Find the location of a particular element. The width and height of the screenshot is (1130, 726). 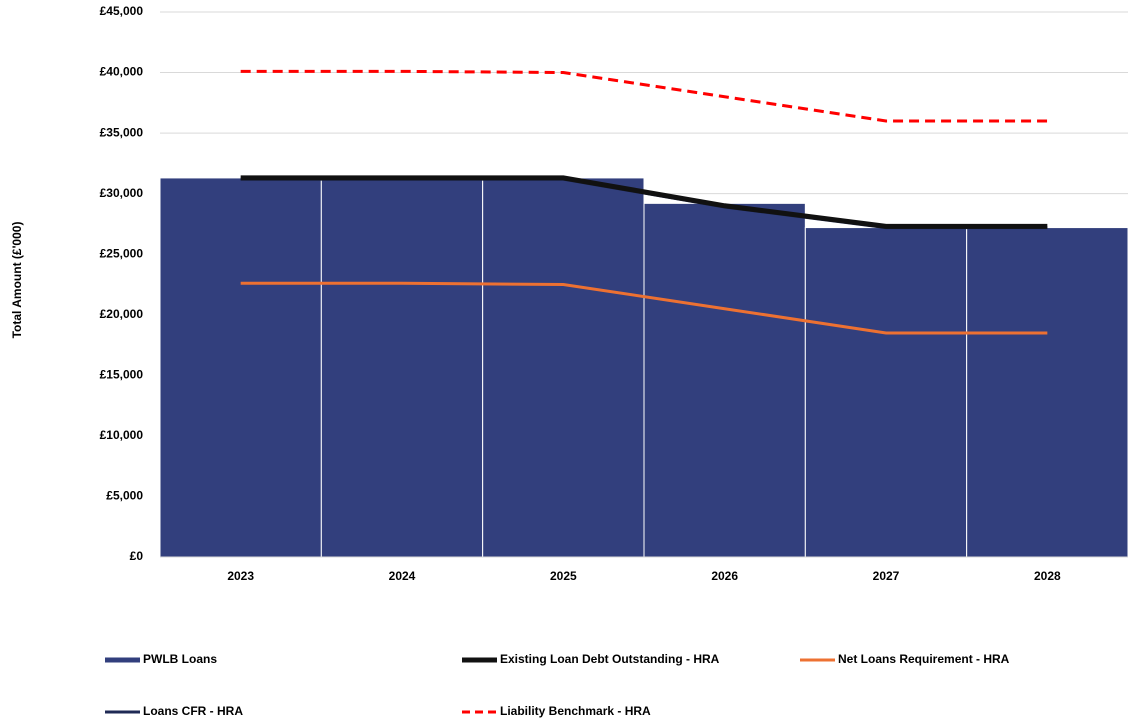

x-tick-label: 2028 is located at coordinates (1047, 576).